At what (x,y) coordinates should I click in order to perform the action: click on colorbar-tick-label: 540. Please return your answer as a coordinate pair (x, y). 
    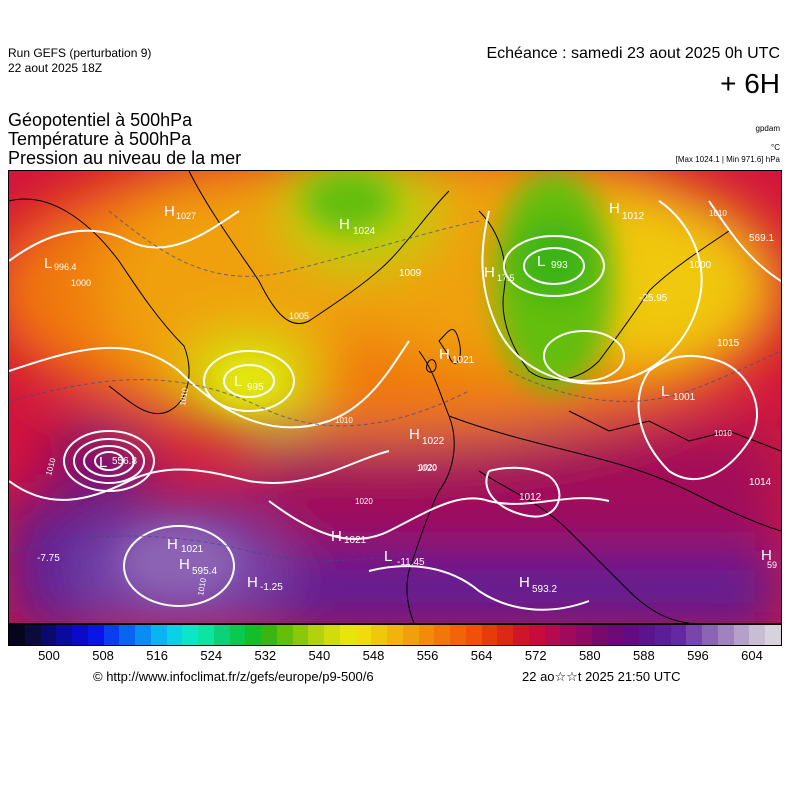
    Looking at the image, I should click on (319, 655).